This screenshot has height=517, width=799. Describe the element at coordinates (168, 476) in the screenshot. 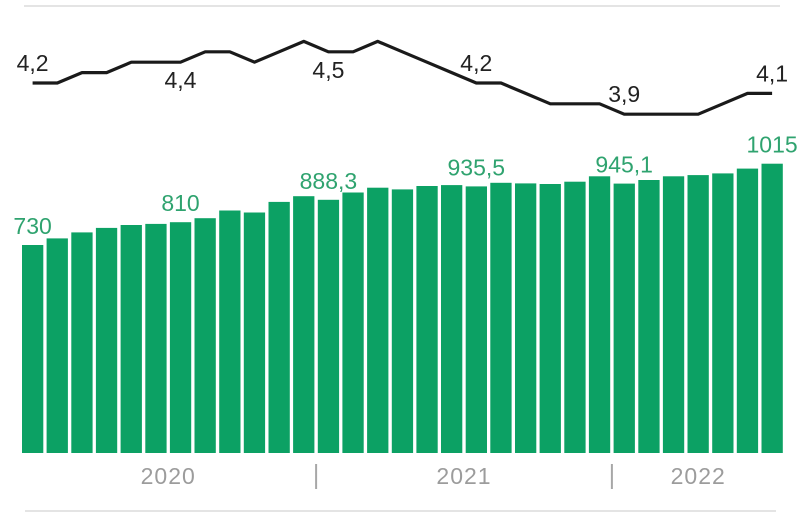

I see `year-label-2020: 2020` at that location.